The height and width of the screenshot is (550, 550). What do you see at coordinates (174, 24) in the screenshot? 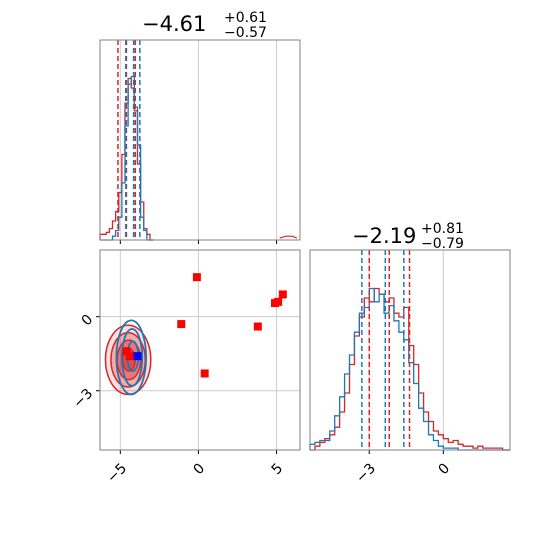
I see `title-param-1-median: −4.61` at bounding box center [174, 24].